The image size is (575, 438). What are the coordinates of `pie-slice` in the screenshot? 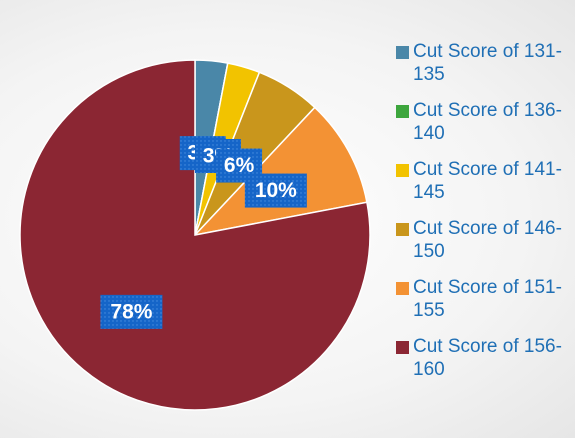 It's located at (280, 171).